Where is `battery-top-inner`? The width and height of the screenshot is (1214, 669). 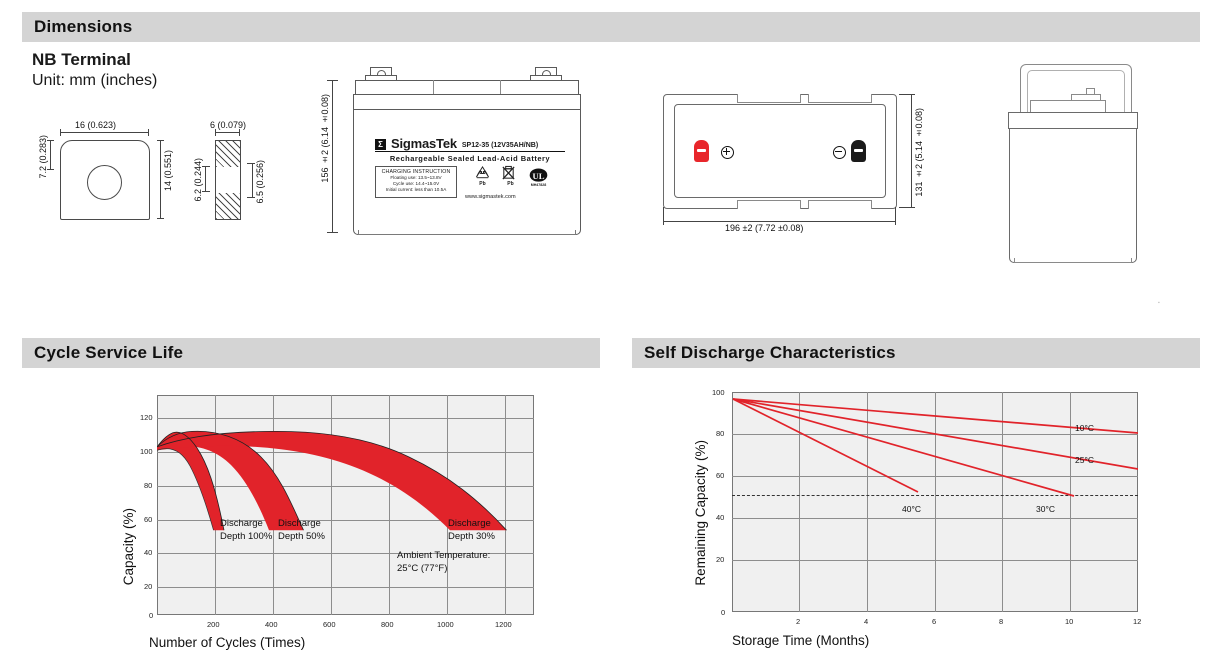
battery-top-inner is located at coordinates (780, 151).